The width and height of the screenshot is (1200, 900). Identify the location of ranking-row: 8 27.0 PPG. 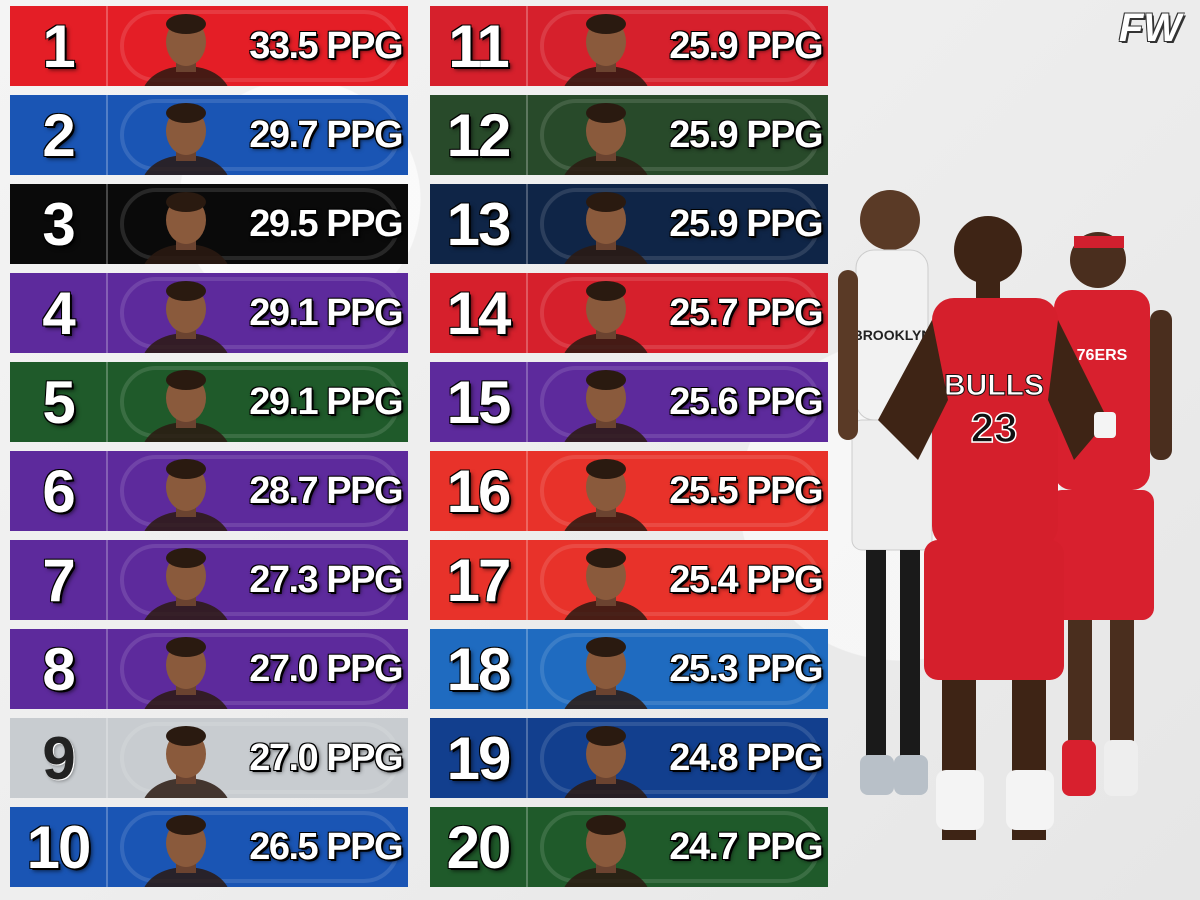
(209, 669).